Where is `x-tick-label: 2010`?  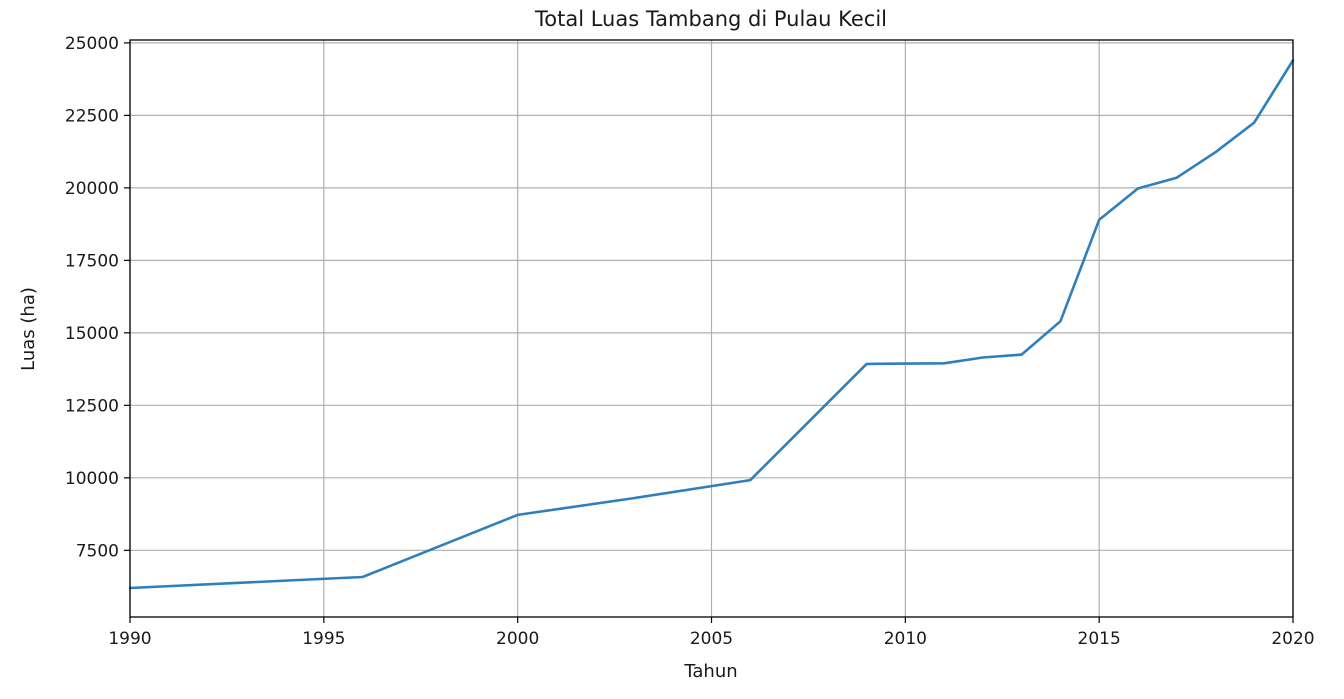
x-tick-label: 2010 is located at coordinates (905, 639).